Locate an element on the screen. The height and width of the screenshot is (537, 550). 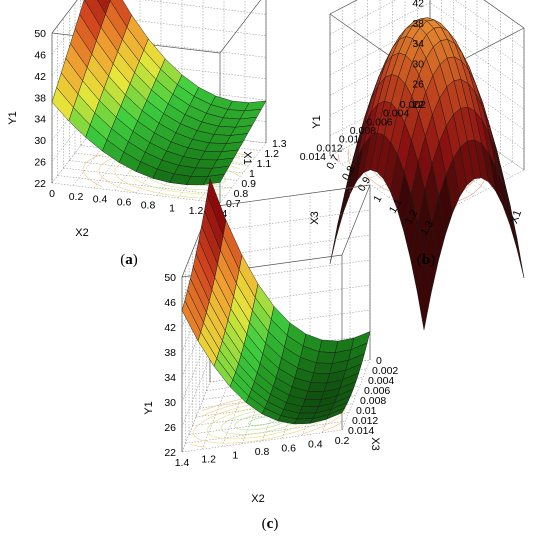
panel-c-z-tick: 26 is located at coordinates (170, 428).